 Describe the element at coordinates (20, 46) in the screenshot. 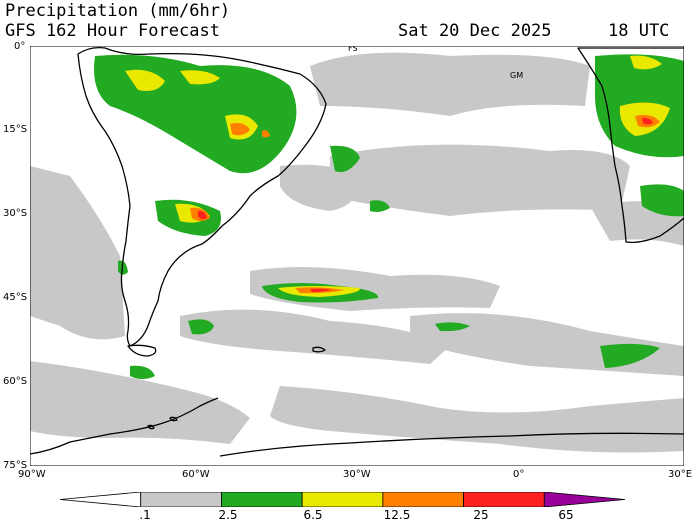

I see `lat-label-0: 0°` at that location.